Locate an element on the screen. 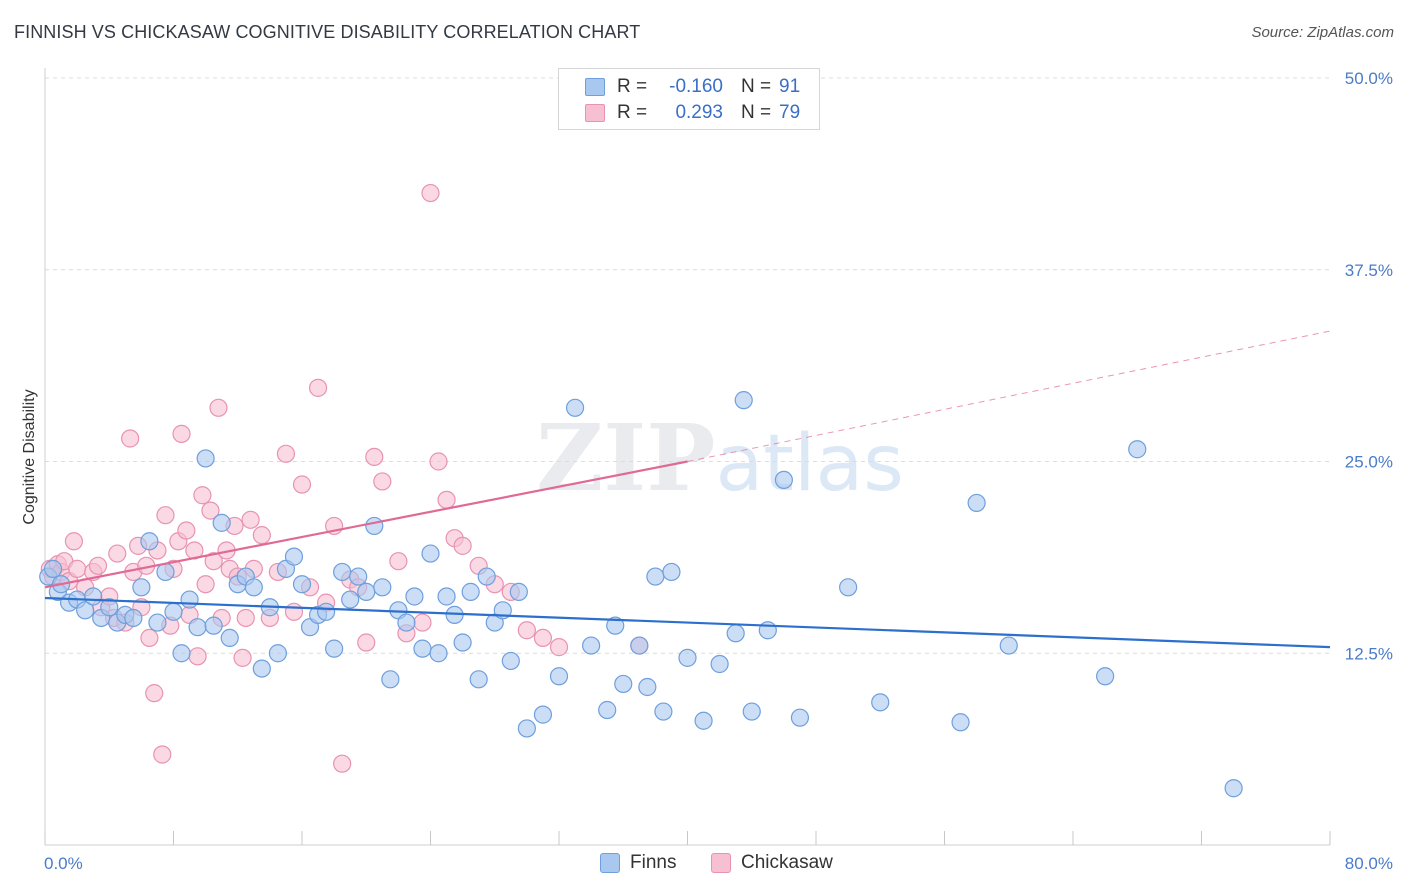  chickasaw-n-label: N = is located at coordinates (756, 112).